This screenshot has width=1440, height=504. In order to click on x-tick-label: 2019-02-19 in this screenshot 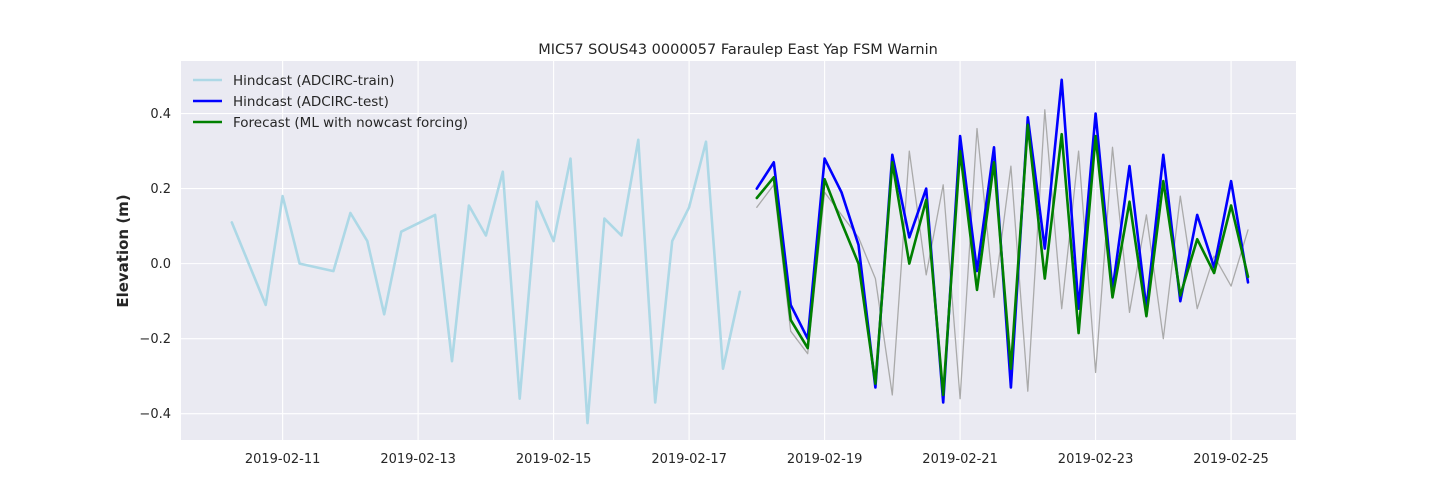, I will do `click(825, 459)`.